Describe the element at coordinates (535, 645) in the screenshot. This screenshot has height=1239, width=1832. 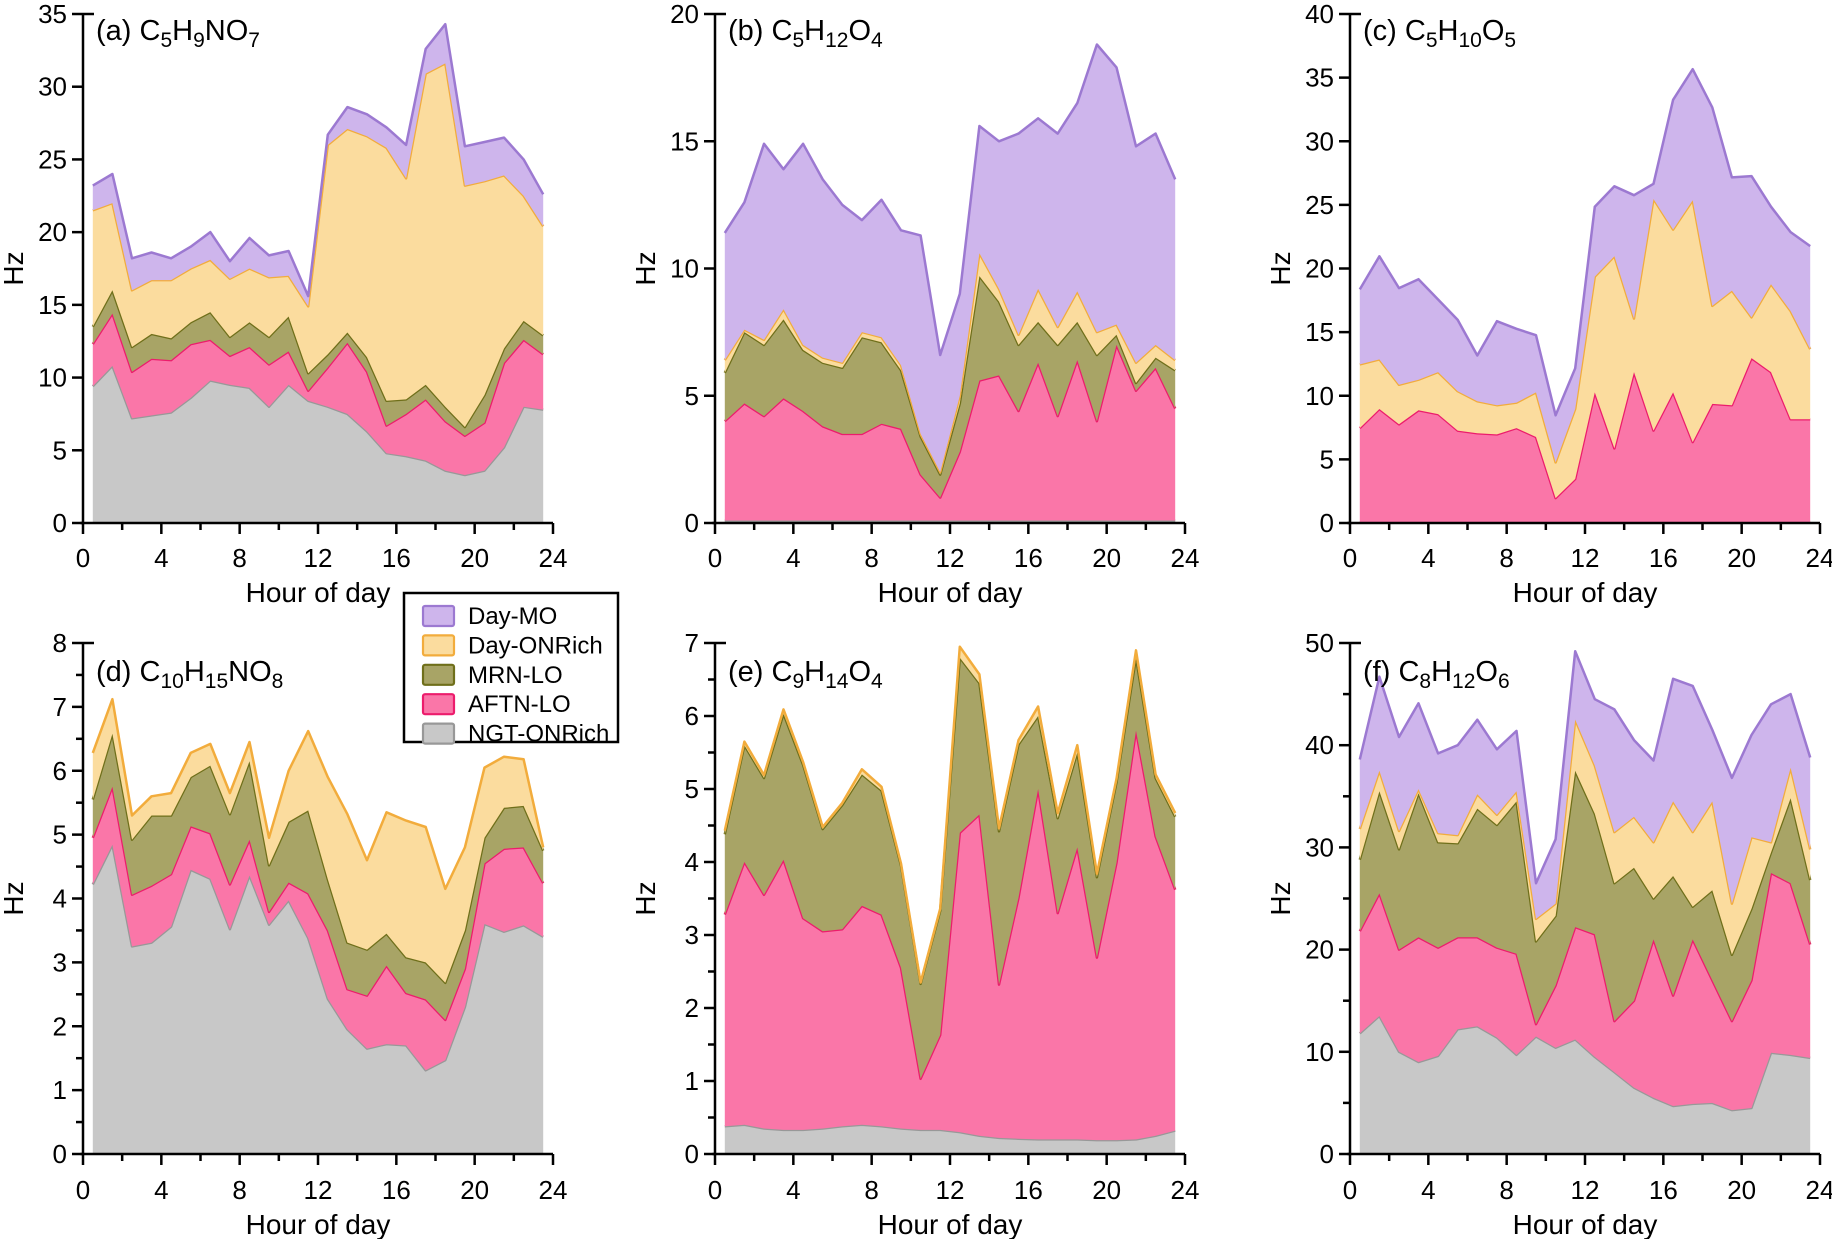
I see `legend-label-Day-ONRich: Day-ONRich` at that location.